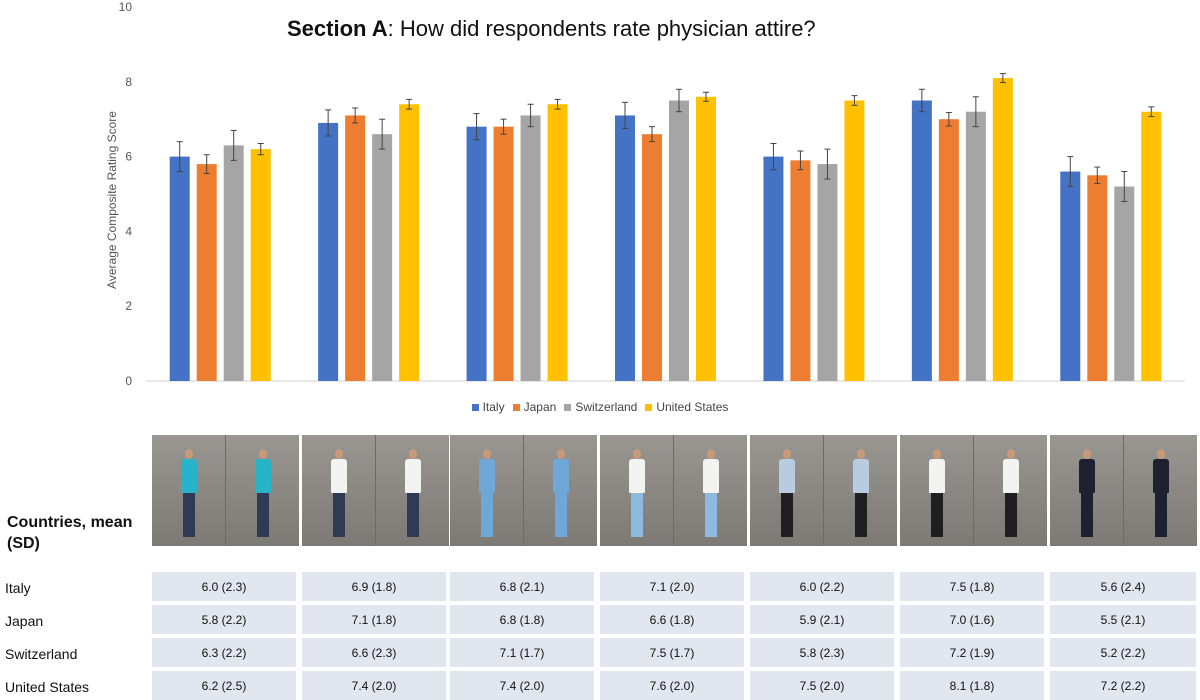 The image size is (1200, 700). I want to click on casual-attire-photo, so click(225, 490).